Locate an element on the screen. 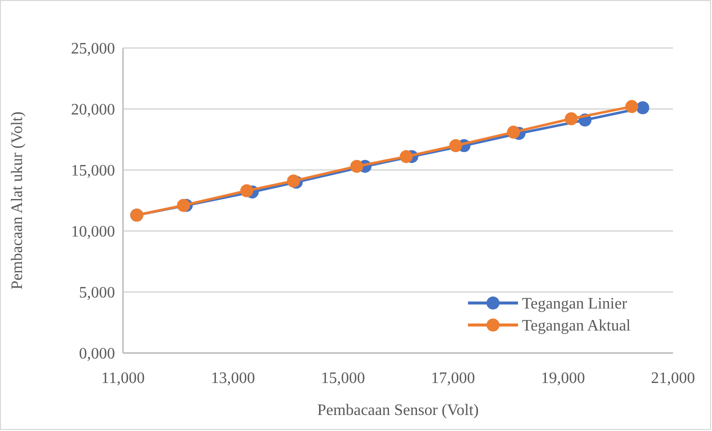 The height and width of the screenshot is (431, 712). y-axis-title: Pembacaan Alat ukur (Volt) is located at coordinates (17, 201).